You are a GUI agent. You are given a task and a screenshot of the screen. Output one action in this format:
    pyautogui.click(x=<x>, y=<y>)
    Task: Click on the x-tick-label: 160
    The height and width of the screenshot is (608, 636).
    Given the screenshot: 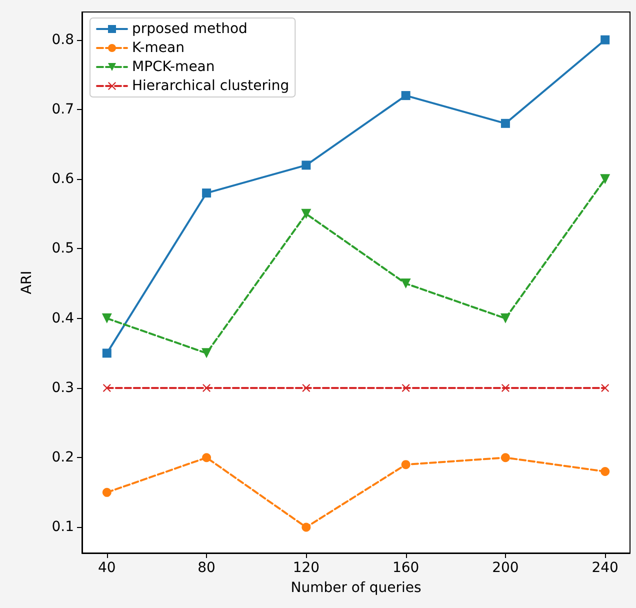 What is the action you would take?
    pyautogui.click(x=406, y=568)
    